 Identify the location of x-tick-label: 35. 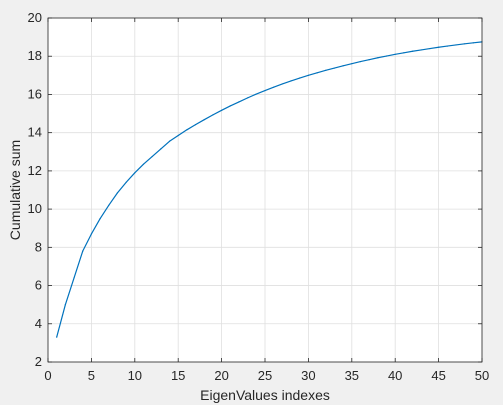
(352, 375).